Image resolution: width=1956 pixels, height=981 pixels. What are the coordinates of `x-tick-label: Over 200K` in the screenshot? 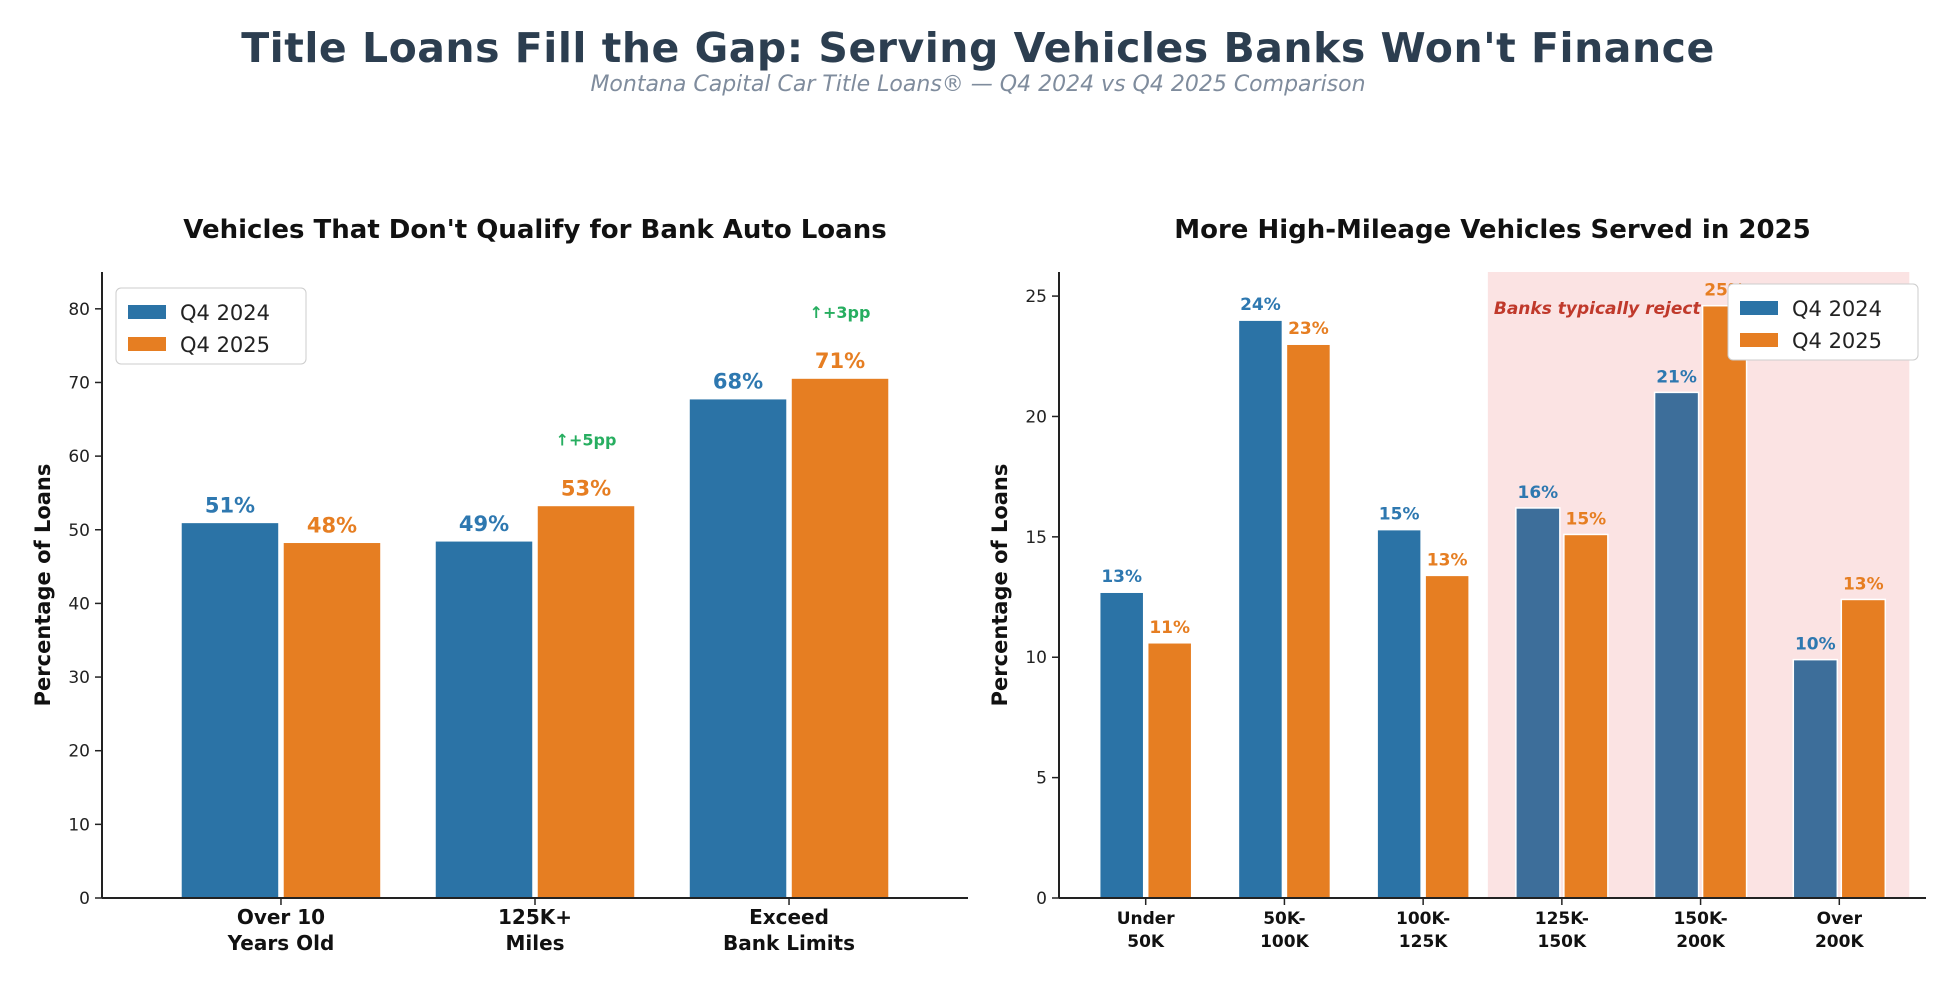 It's located at (1839, 930).